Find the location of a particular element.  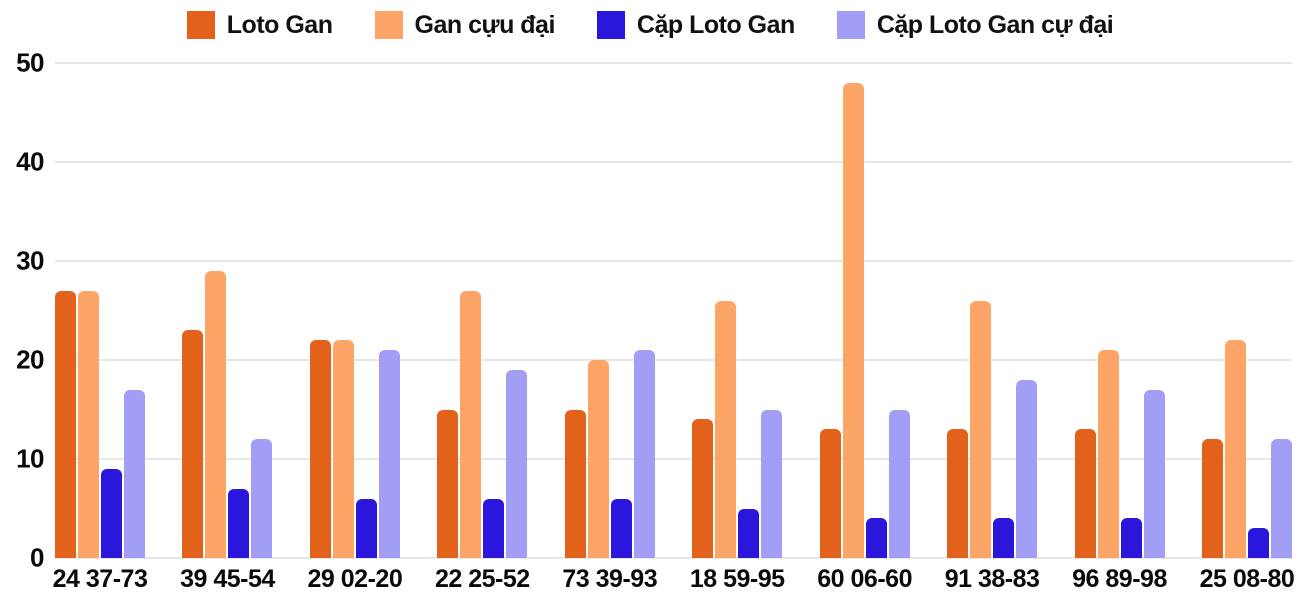

legend-item: Cặp Loto Gan cự đại is located at coordinates (975, 25).